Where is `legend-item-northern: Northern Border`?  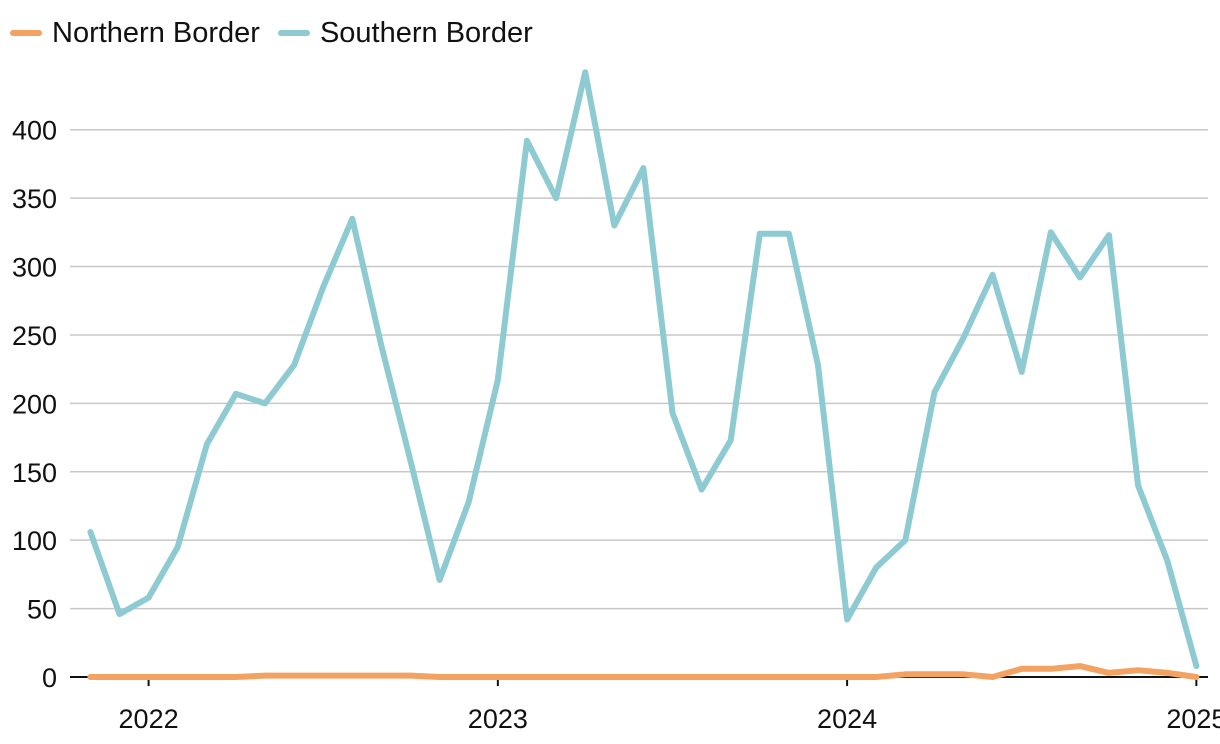
legend-item-northern: Northern Border is located at coordinates (135, 33).